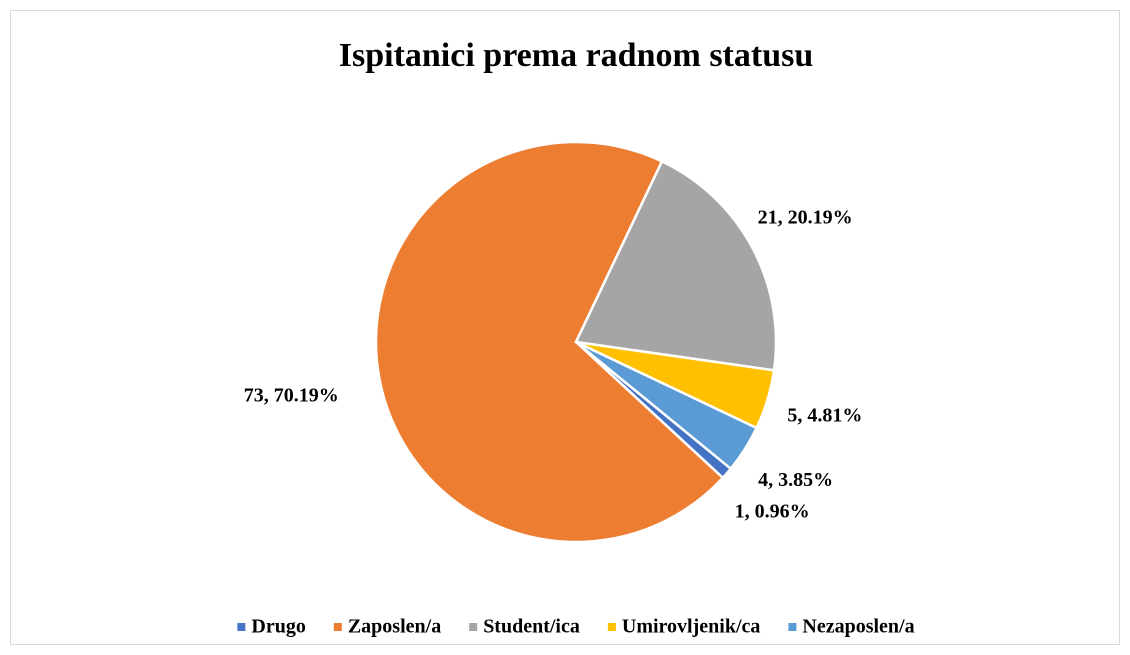  I want to click on legend-label: Student/ica, so click(531, 627).